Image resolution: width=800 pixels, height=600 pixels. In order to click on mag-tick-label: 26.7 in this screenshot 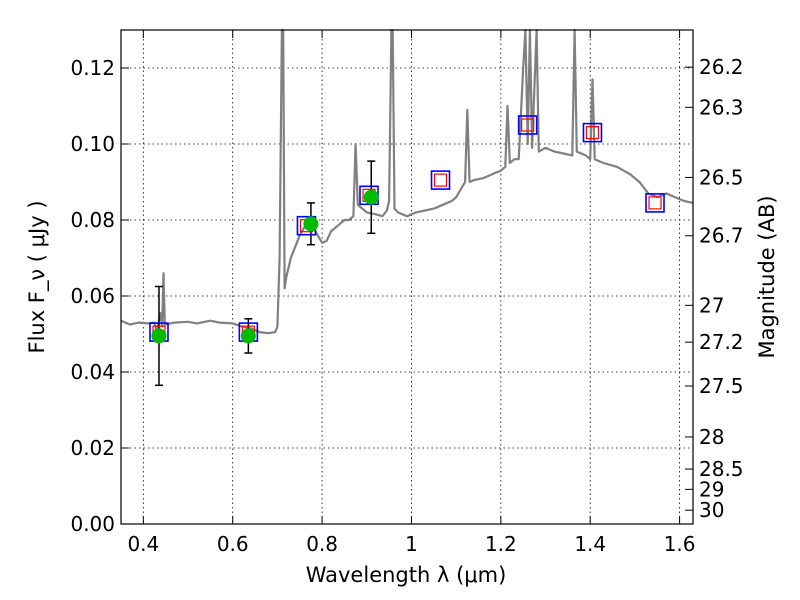, I will do `click(721, 236)`.